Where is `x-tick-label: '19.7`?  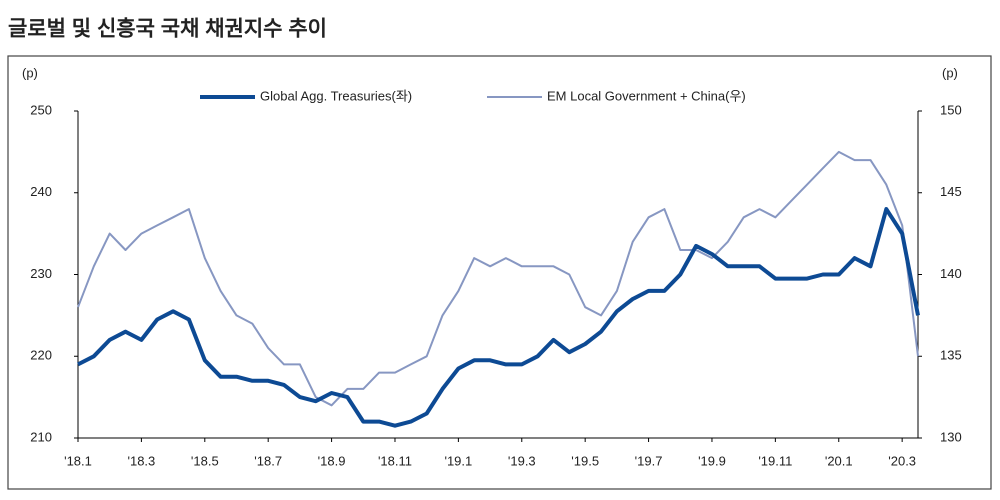 x-tick-label: '19.7 is located at coordinates (649, 460).